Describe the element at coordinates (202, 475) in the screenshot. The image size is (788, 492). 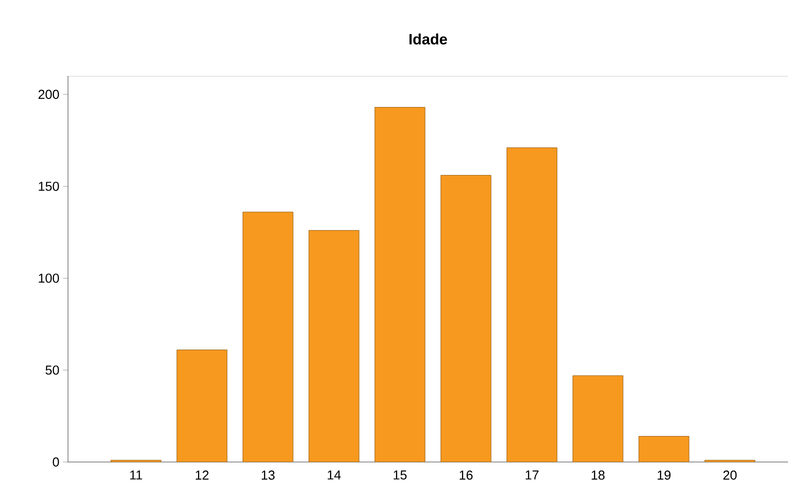
I see `x-tick-label: 12` at that location.